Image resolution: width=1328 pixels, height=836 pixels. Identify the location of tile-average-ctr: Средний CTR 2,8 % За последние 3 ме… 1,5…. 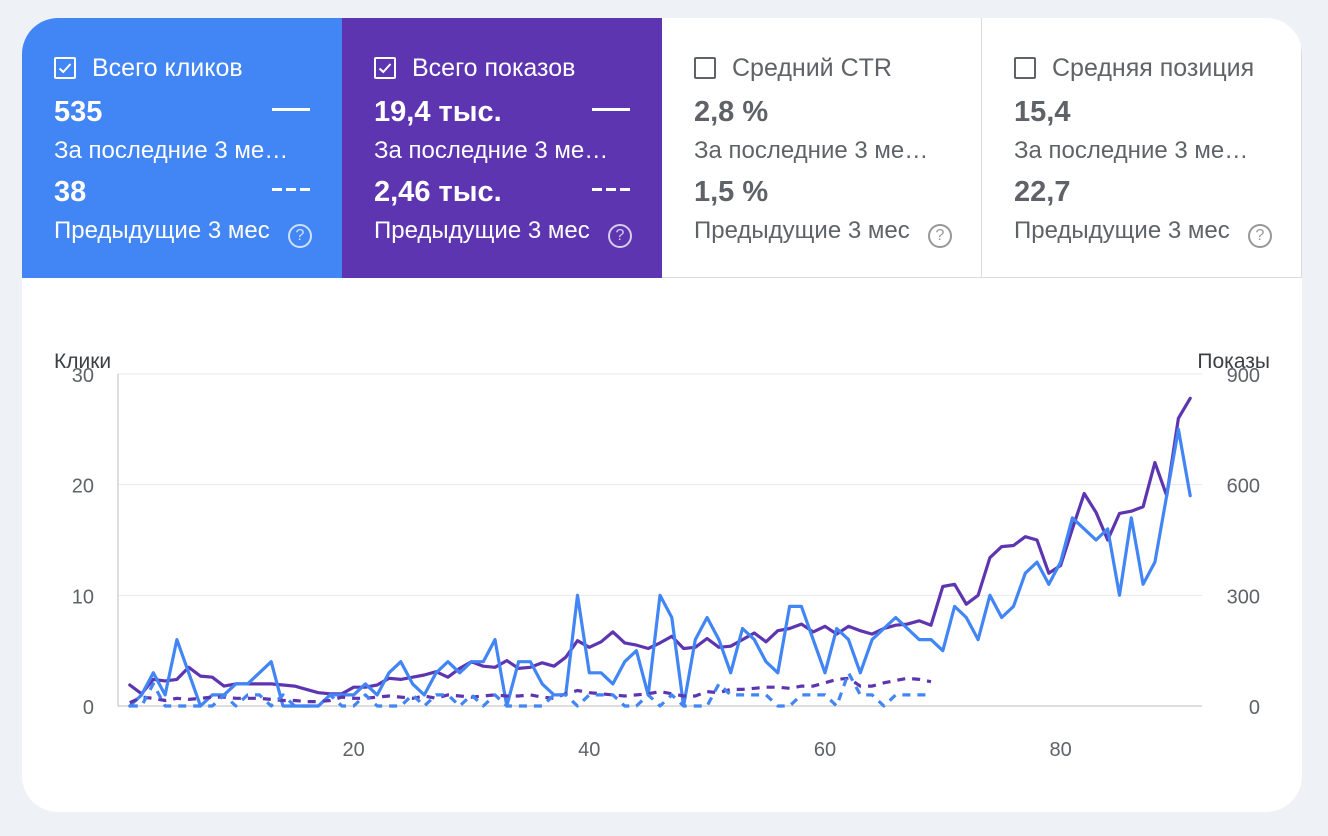
(822, 148).